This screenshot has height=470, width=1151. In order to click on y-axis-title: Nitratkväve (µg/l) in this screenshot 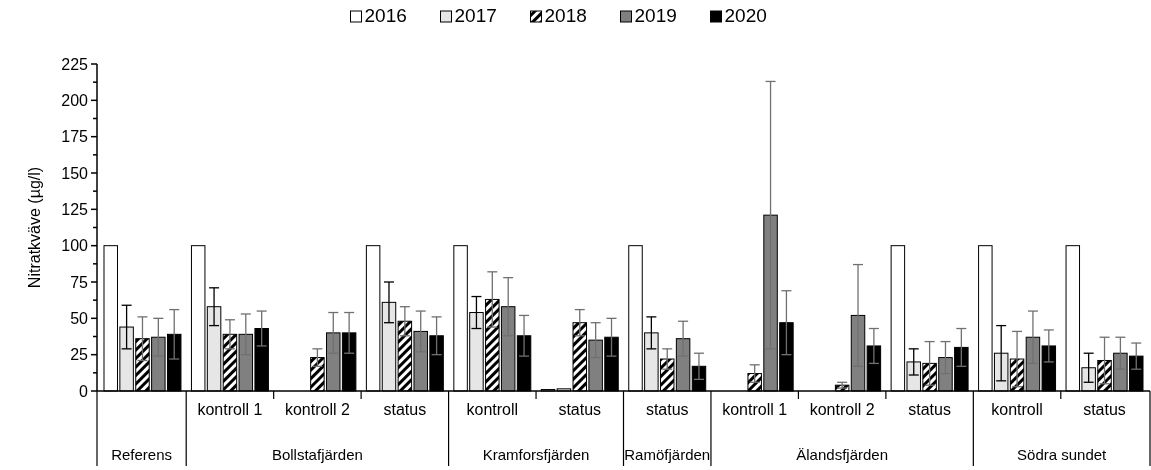, I will do `click(34, 227)`.